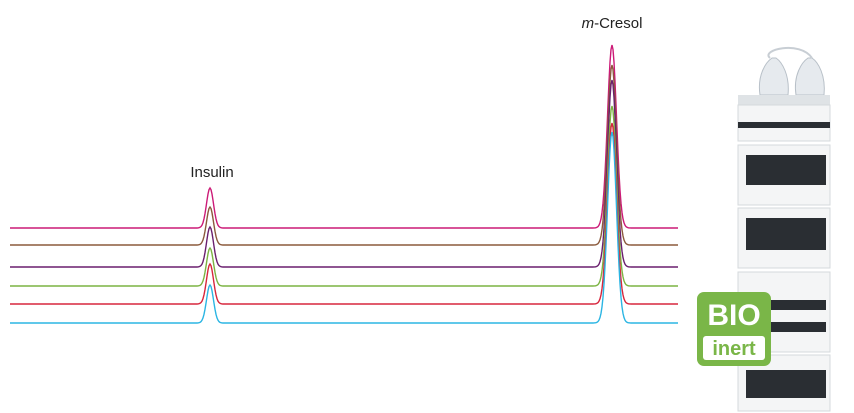 The width and height of the screenshot is (854, 413). What do you see at coordinates (784, 100) in the screenshot?
I see `tray` at bounding box center [784, 100].